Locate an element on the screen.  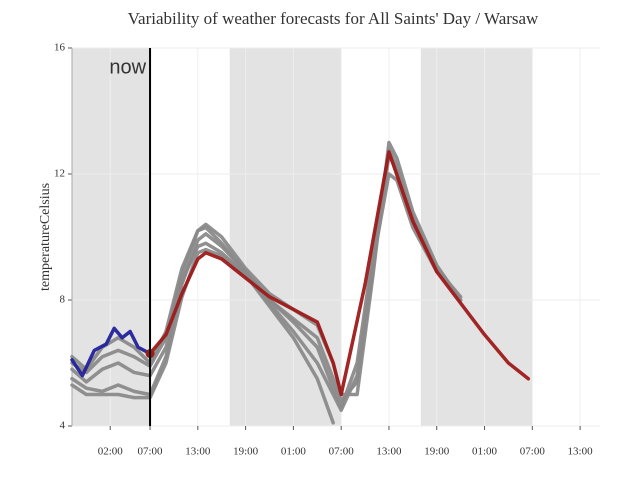
y-tick-label: 12 is located at coordinates (59, 174).